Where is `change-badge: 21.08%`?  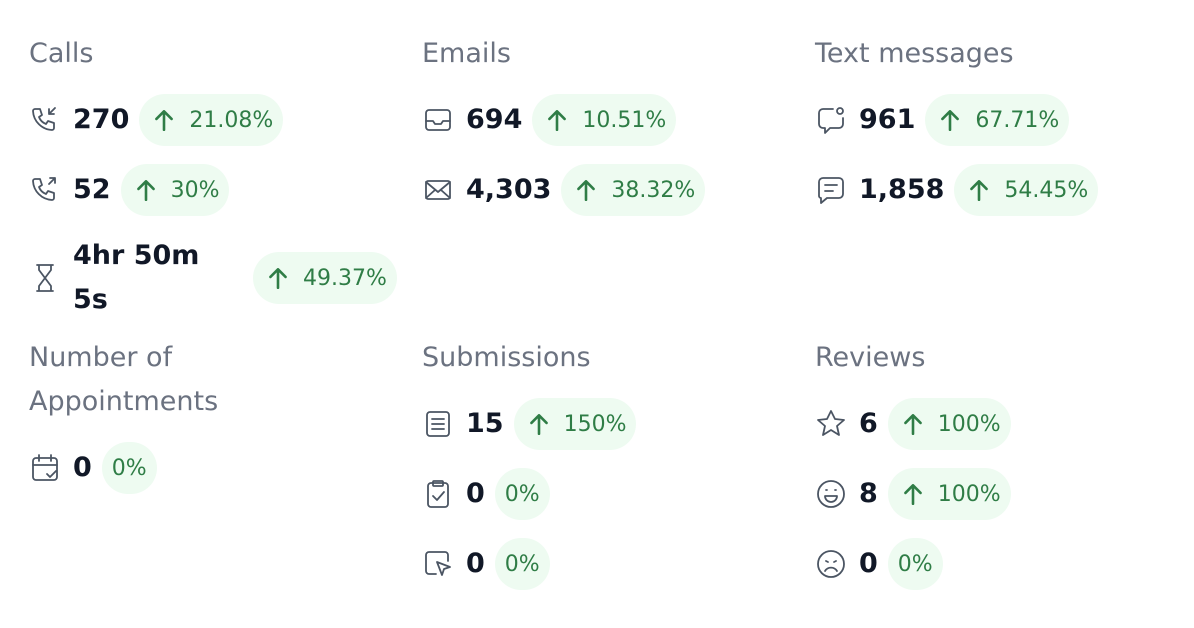
change-badge: 21.08% is located at coordinates (211, 120).